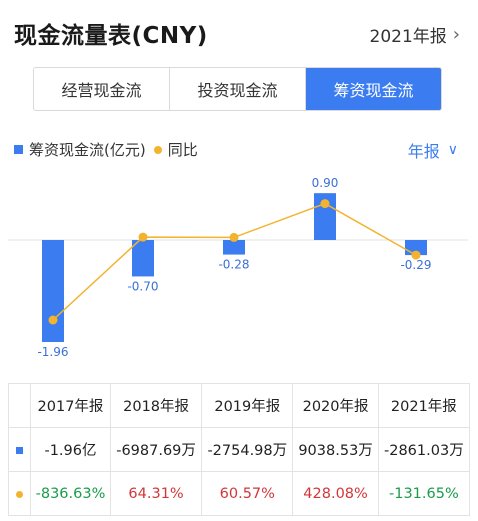 This screenshot has width=478, height=521. What do you see at coordinates (87, 150) in the screenshot?
I see `bar-legend-label: 筹资现金流(亿元)` at bounding box center [87, 150].